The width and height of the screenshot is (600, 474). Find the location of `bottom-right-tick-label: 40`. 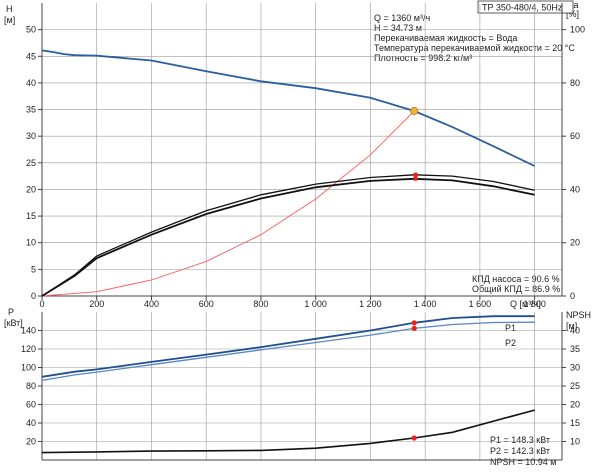

bottom-right-tick-label: 40 is located at coordinates (575, 331).